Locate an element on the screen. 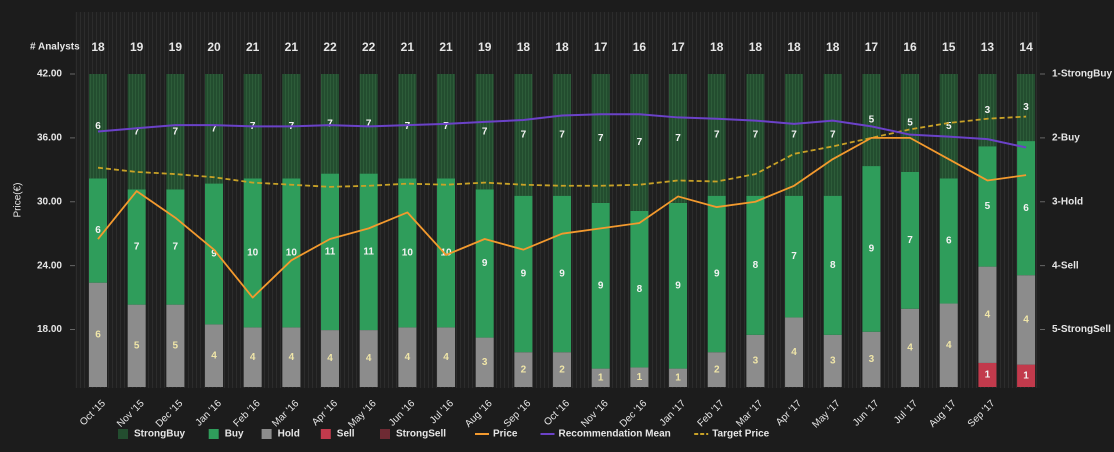 This screenshot has height=452, width=1114. bar-value-label: 8 is located at coordinates (640, 289).